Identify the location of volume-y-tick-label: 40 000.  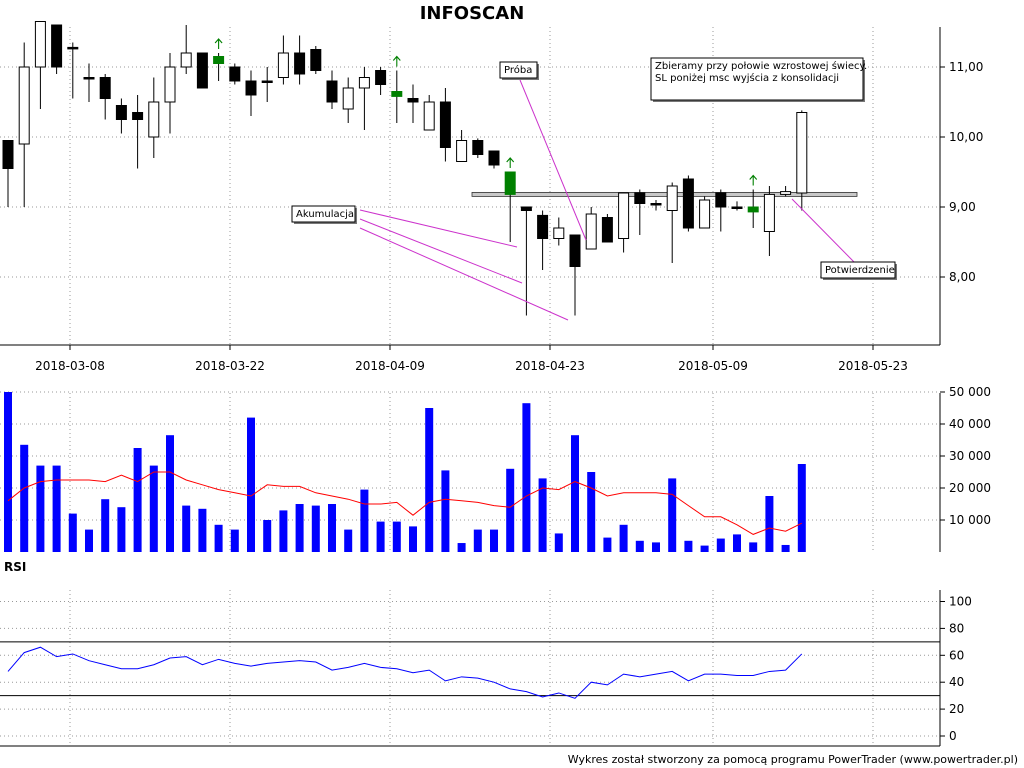
(970, 424).